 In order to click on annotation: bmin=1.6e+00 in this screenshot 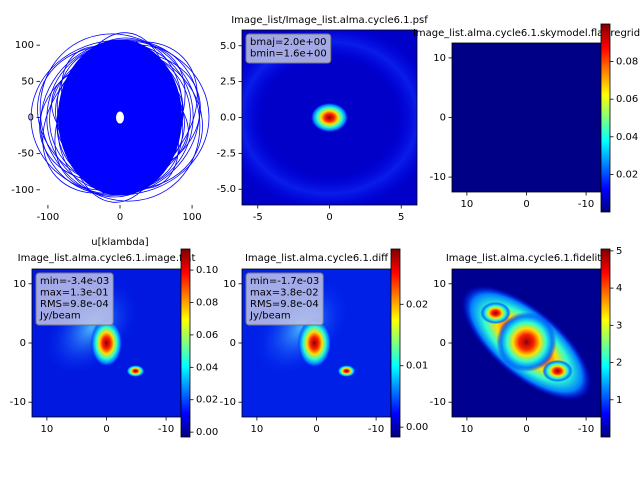, I will do `click(288, 54)`.